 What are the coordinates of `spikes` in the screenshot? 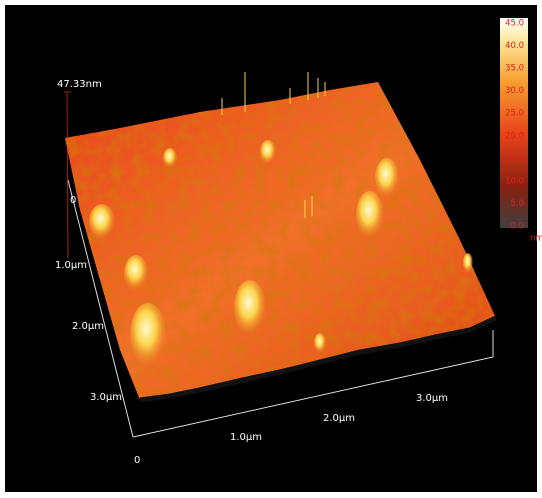 It's located at (273, 145).